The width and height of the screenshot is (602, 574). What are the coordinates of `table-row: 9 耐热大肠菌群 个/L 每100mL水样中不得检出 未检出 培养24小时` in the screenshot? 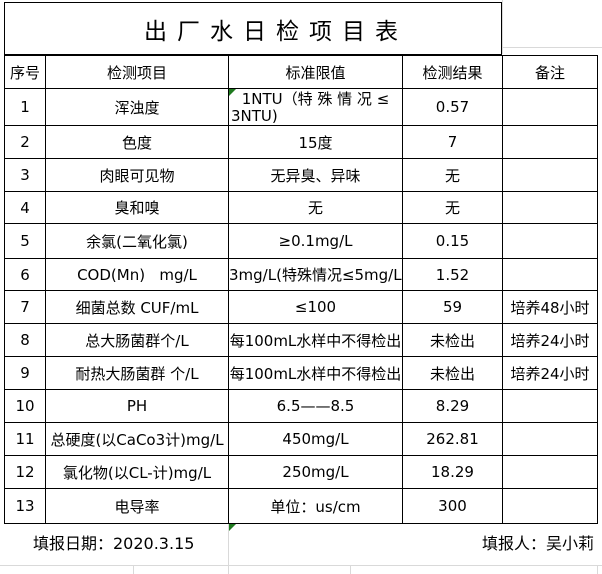 It's located at (301, 373).